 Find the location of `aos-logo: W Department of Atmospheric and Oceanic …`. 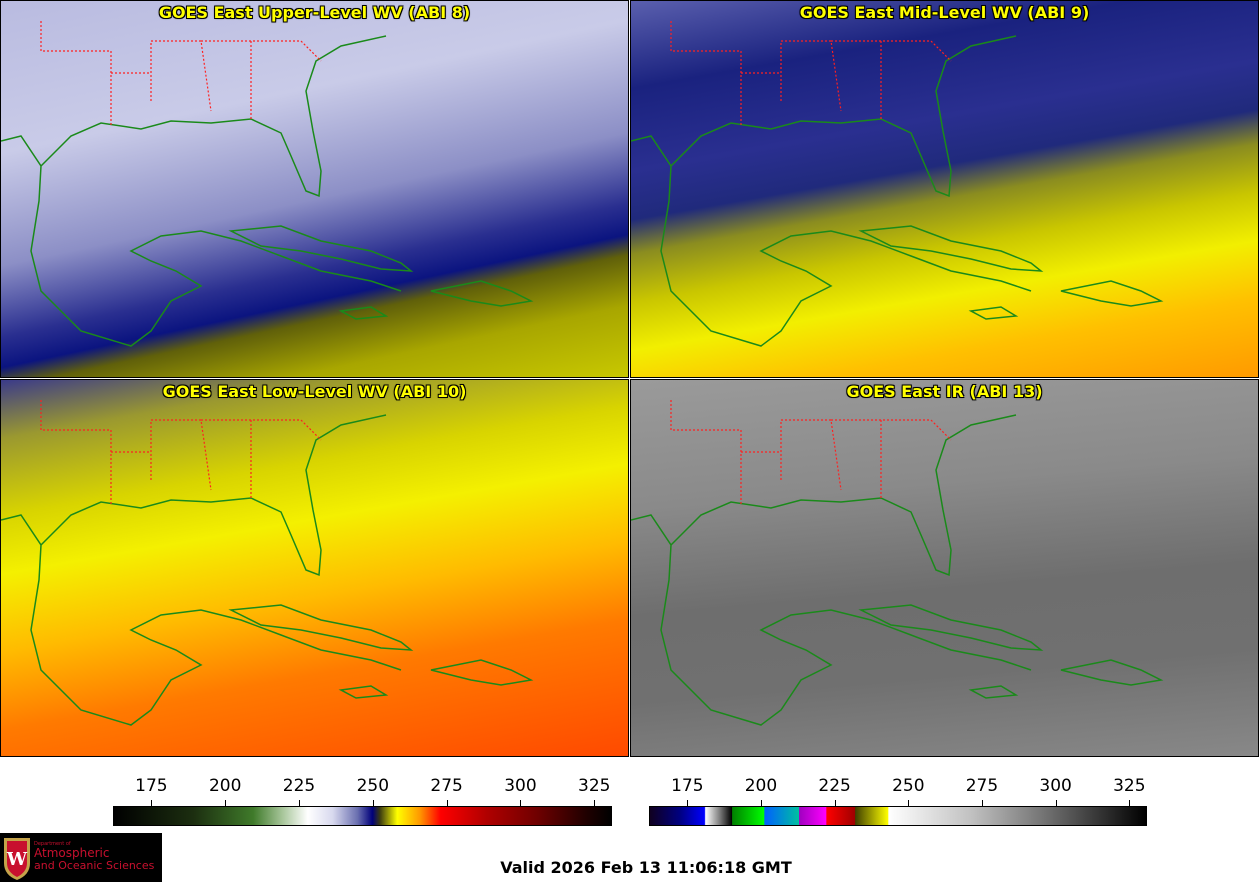

aos-logo: W Department of Atmospheric and Oceanic … is located at coordinates (81, 857).